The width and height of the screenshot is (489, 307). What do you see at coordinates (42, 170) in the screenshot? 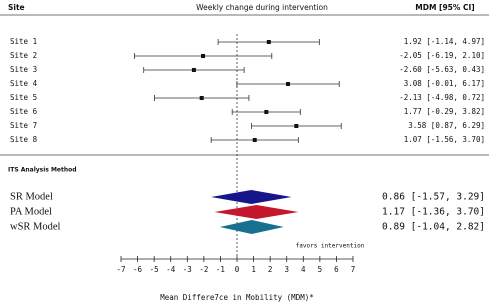
I see `section-title: ITS Analysis Method` at bounding box center [42, 170].